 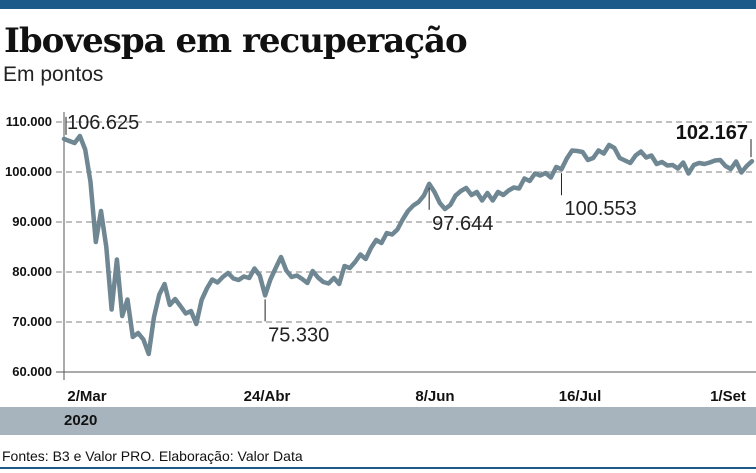 I want to click on annotation-label: 102.167, so click(x=712, y=133).